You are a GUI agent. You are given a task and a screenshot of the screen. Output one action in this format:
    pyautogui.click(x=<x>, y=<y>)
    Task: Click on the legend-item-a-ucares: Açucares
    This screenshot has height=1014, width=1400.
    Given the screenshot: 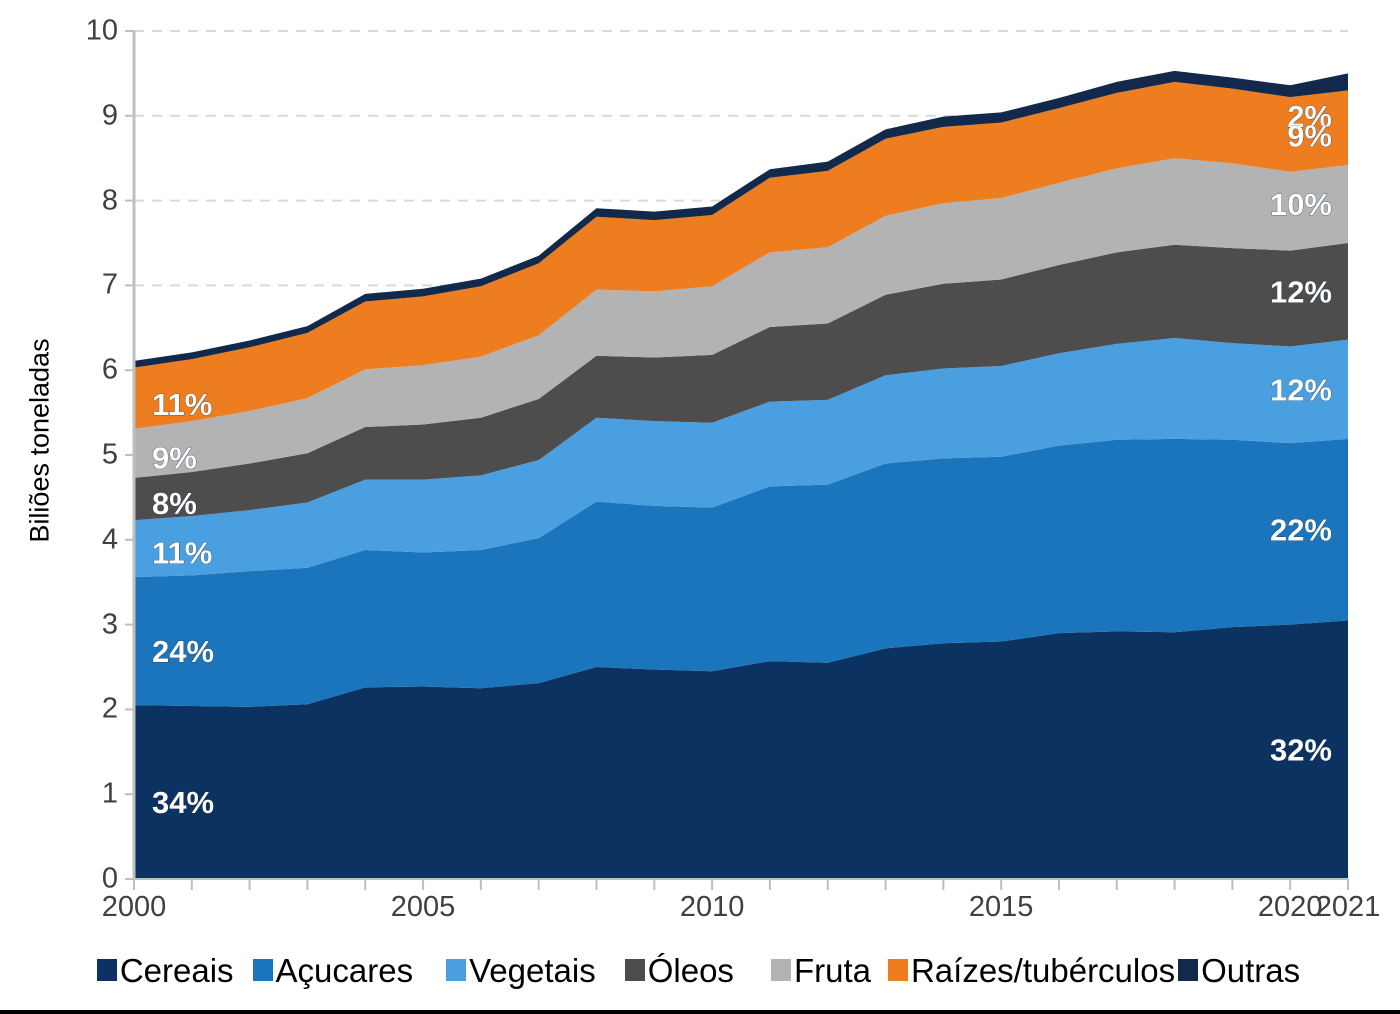 What is the action you would take?
    pyautogui.click(x=333, y=970)
    